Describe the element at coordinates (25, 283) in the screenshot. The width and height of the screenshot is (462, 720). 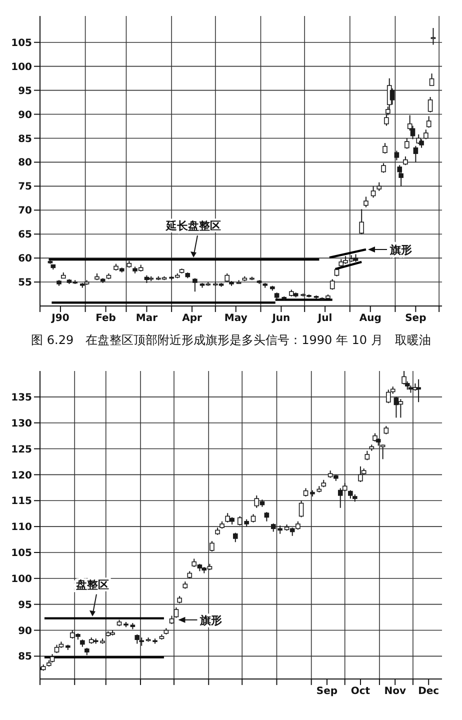
I see `y-tick-label: 55` at that location.